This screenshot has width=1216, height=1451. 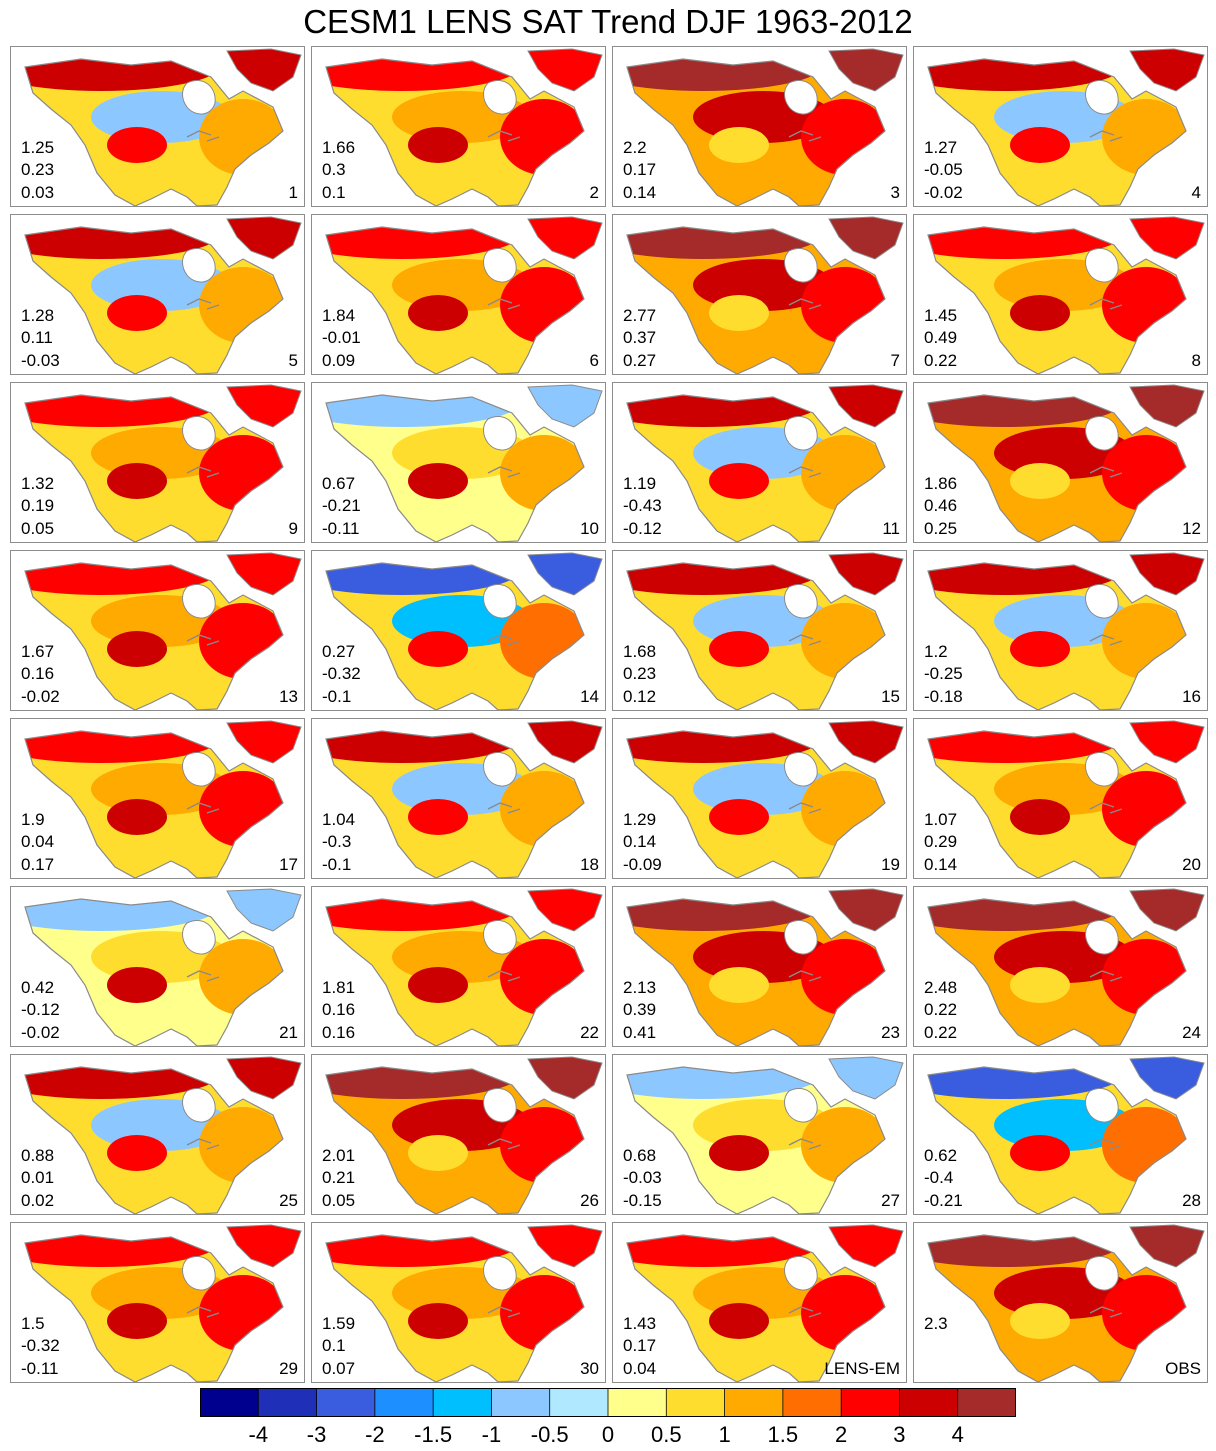 What do you see at coordinates (589, 528) in the screenshot?
I see `panel-label: 10` at bounding box center [589, 528].